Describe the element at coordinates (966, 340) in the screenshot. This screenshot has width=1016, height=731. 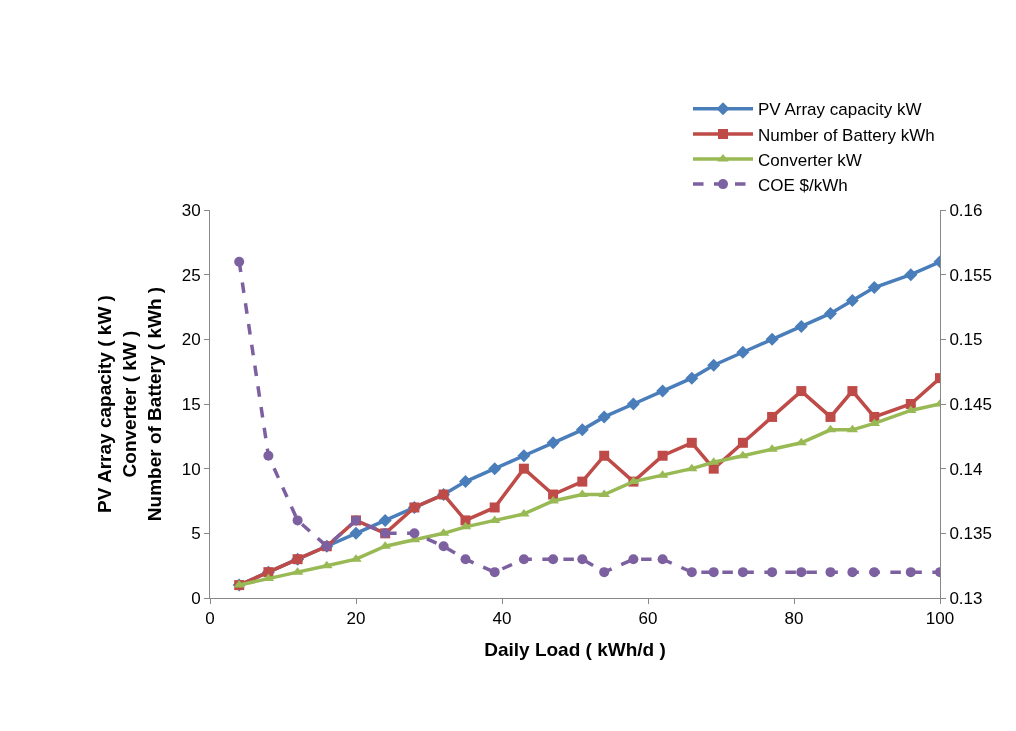
I see `y2-tick-label: 0.15` at that location.